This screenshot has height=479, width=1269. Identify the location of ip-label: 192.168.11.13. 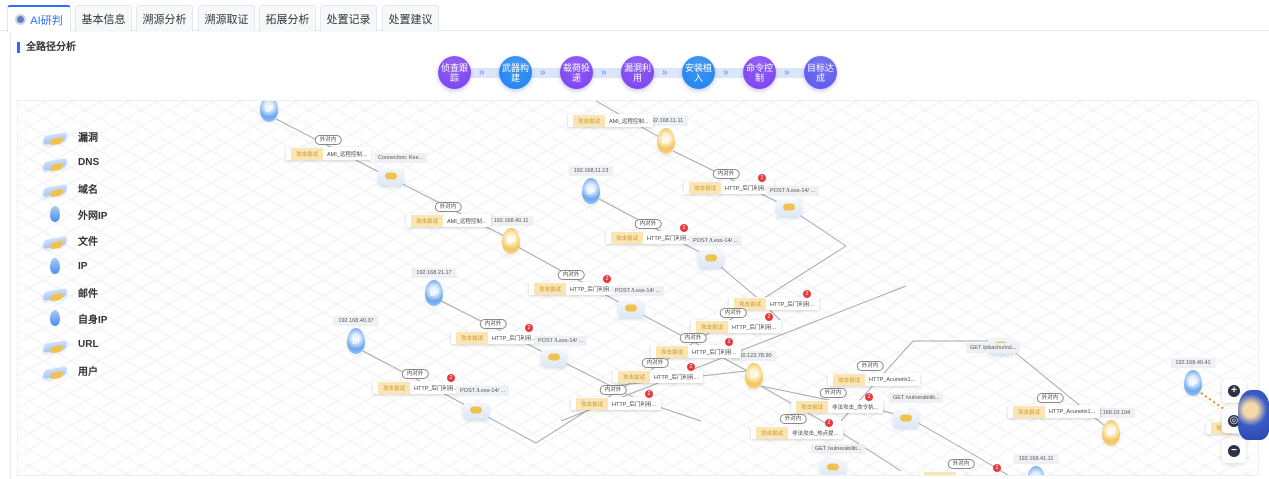
(591, 171).